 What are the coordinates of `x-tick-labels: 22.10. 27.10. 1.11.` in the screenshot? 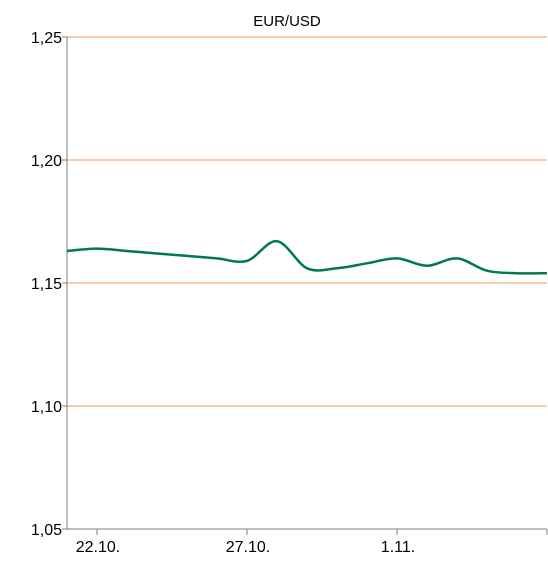 It's located at (245, 547).